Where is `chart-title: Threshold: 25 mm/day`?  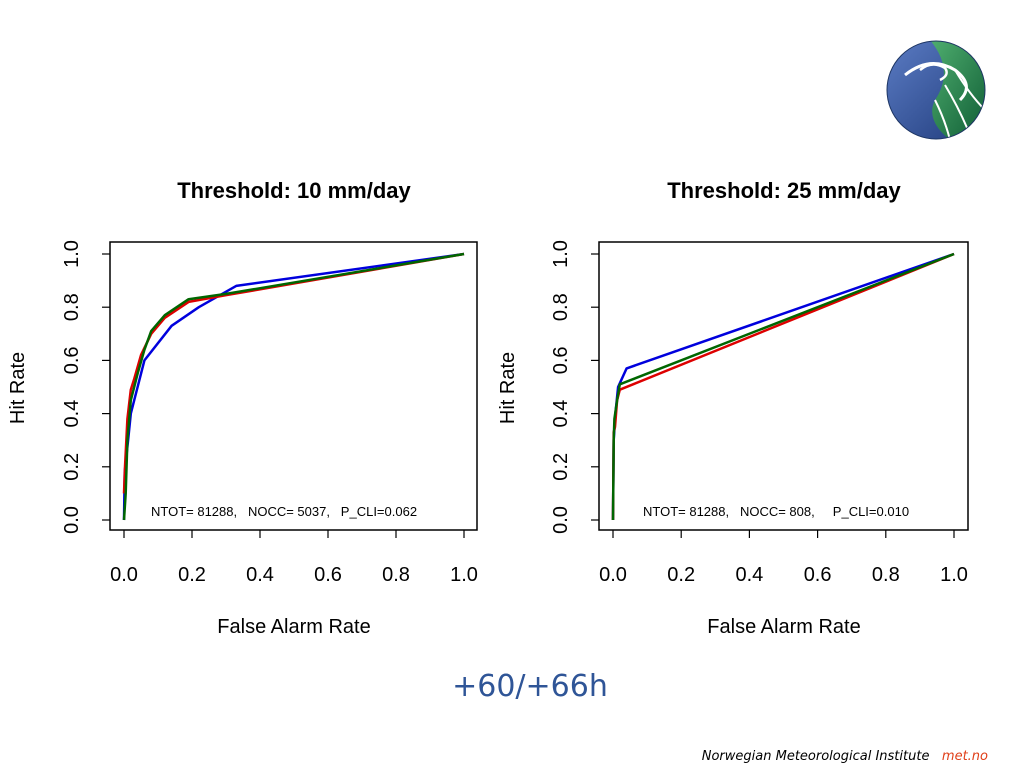
chart-title: Threshold: 25 mm/day is located at coordinates (784, 190).